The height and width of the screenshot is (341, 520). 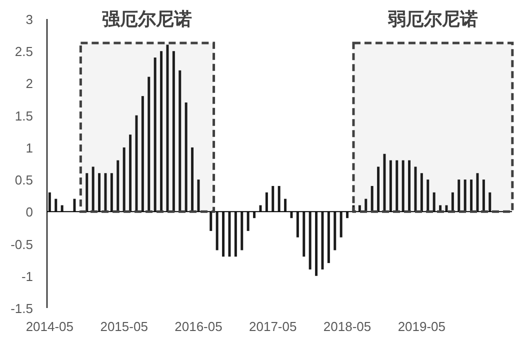 I want to click on y-tick-label: -0.5, so click(x=21, y=244).